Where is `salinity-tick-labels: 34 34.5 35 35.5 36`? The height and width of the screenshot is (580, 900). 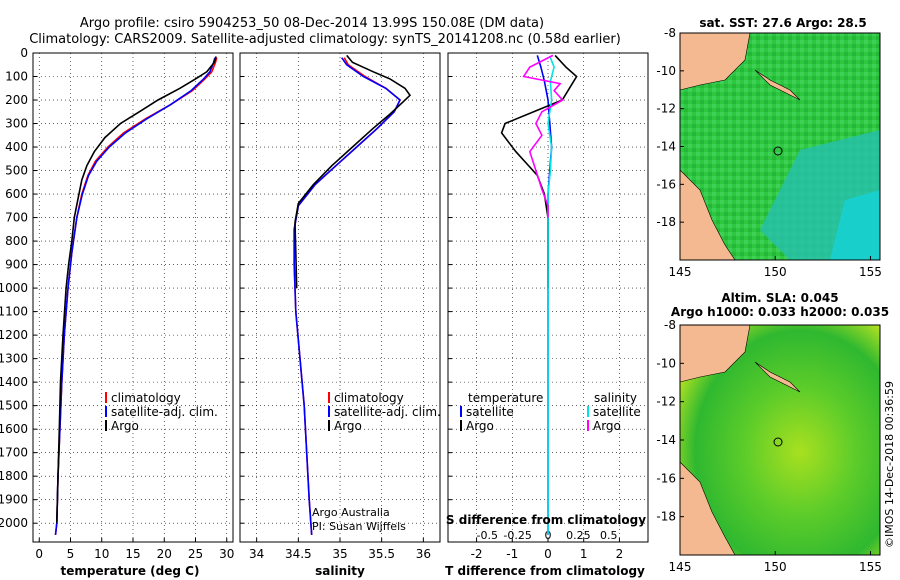
salinity-tick-labels: 34 34.5 35 35.5 36 is located at coordinates (340, 554).